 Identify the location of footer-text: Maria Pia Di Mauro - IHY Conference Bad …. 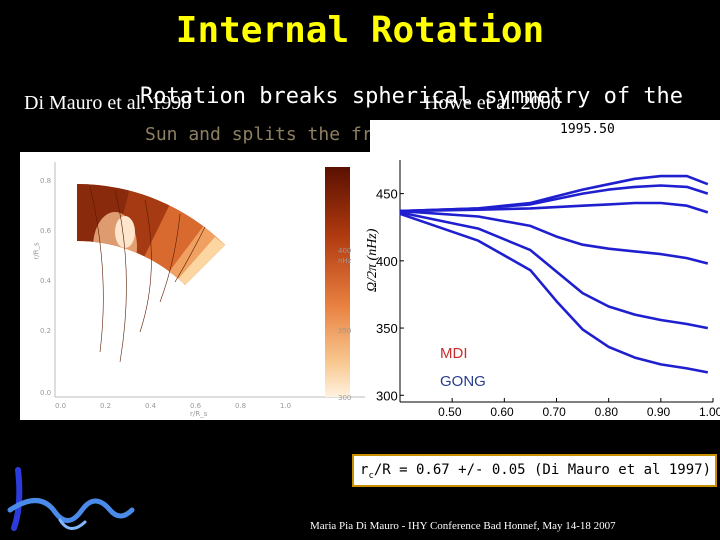
(463, 526).